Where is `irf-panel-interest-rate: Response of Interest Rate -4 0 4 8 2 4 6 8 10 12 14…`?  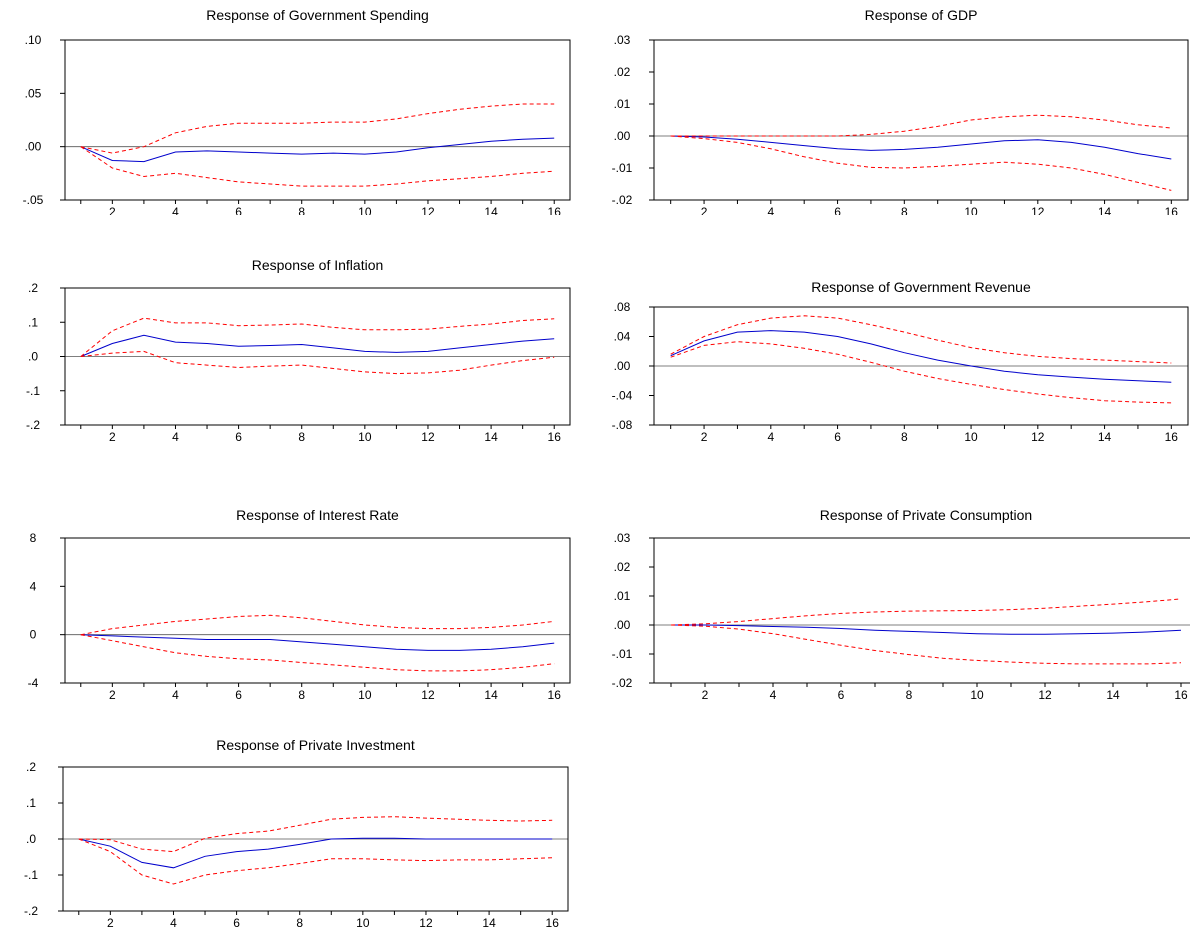
irf-panel-interest-rate: Response of Interest Rate -4 0 4 8 2 4 6 8 10 12 14… is located at coordinates (290, 605).